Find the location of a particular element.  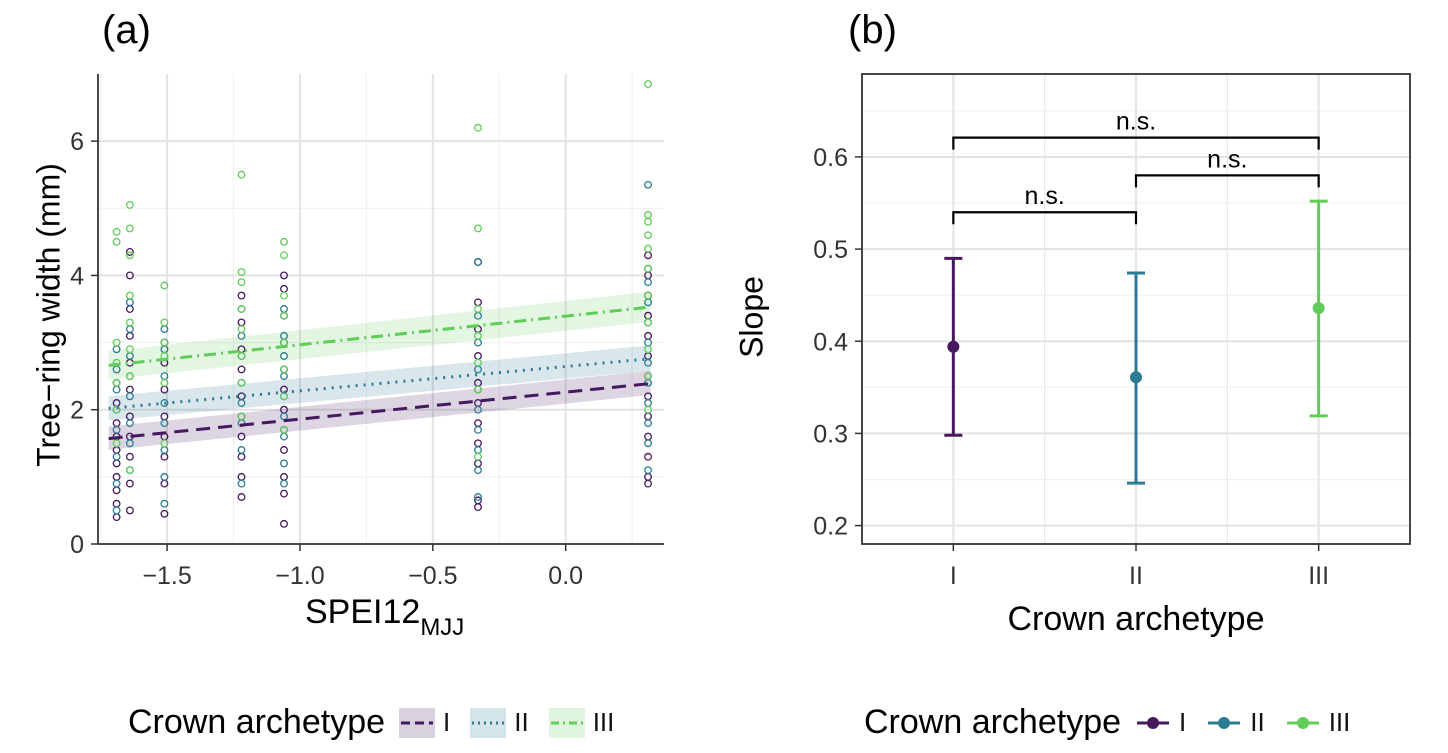

chart-a-fit-line-II is located at coordinates (379, 383).